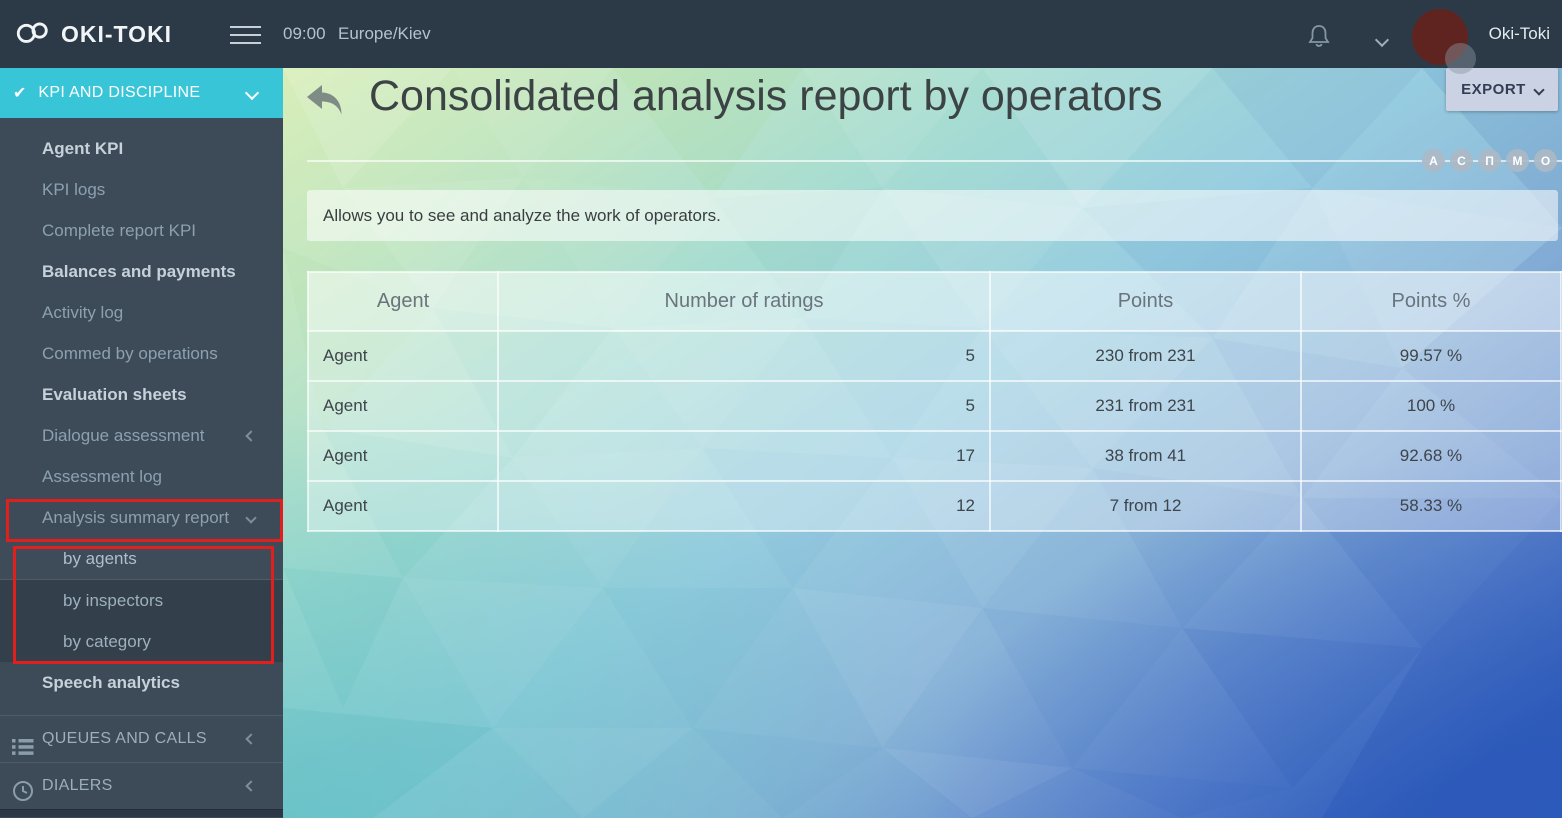 The height and width of the screenshot is (818, 1562). I want to click on table-row: Agent 5 230 from 231 99.57 %, so click(934, 356).